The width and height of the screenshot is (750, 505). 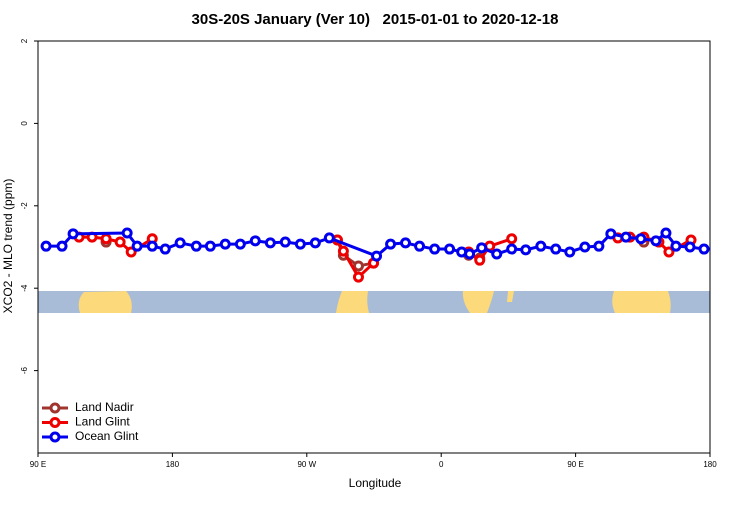 What do you see at coordinates (24, 40) in the screenshot?
I see `y-tick-label: 2` at bounding box center [24, 40].